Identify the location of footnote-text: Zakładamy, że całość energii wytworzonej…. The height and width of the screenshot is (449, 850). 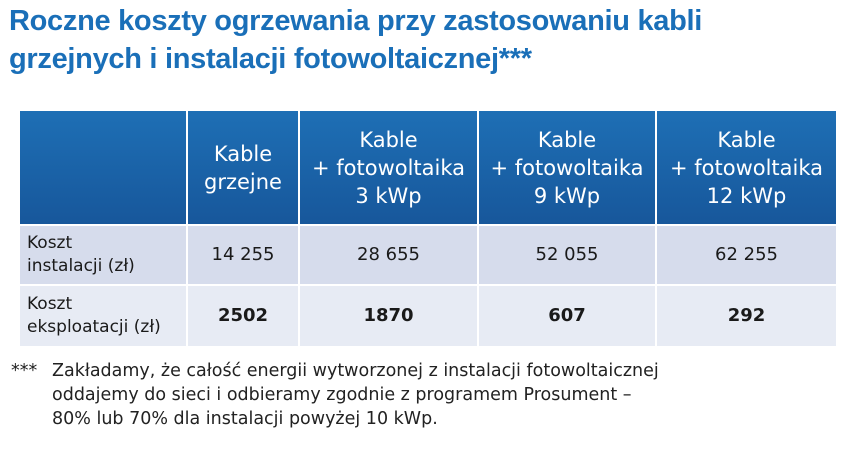
(355, 395).